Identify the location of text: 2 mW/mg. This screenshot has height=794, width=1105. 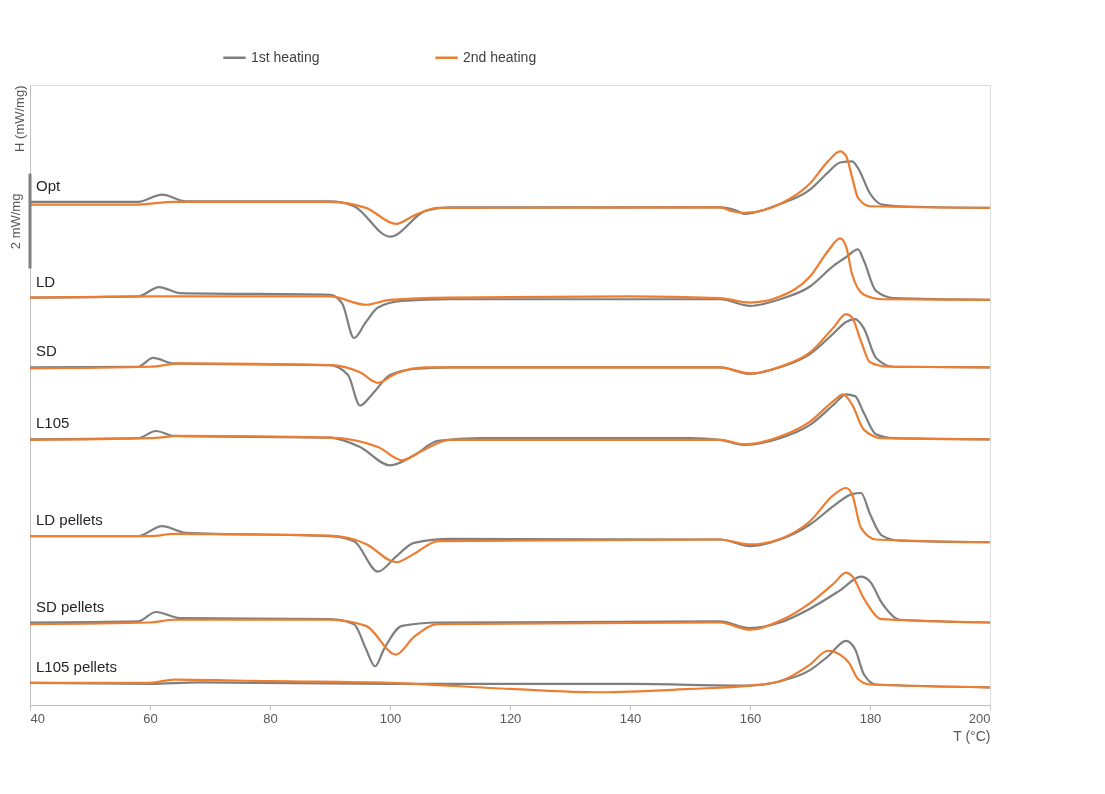
(15, 221).